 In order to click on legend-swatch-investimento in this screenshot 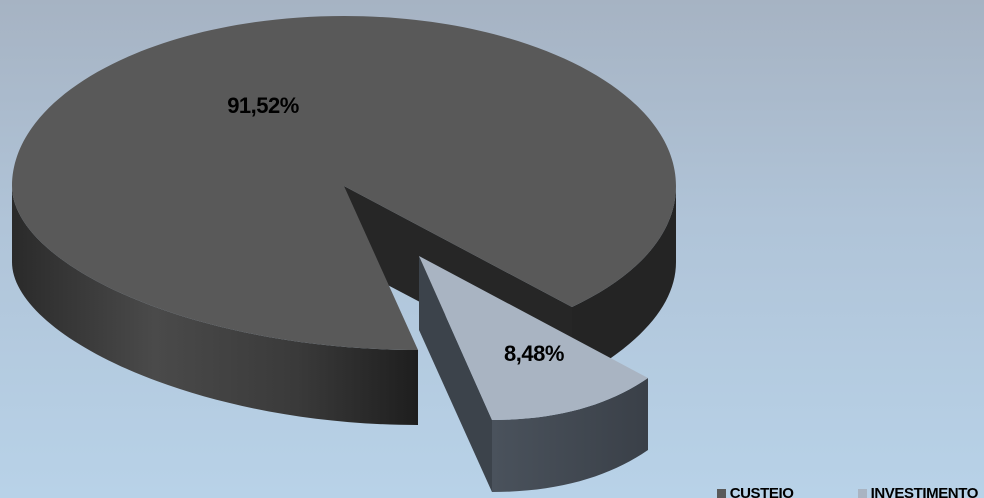, I will do `click(862, 493)`.